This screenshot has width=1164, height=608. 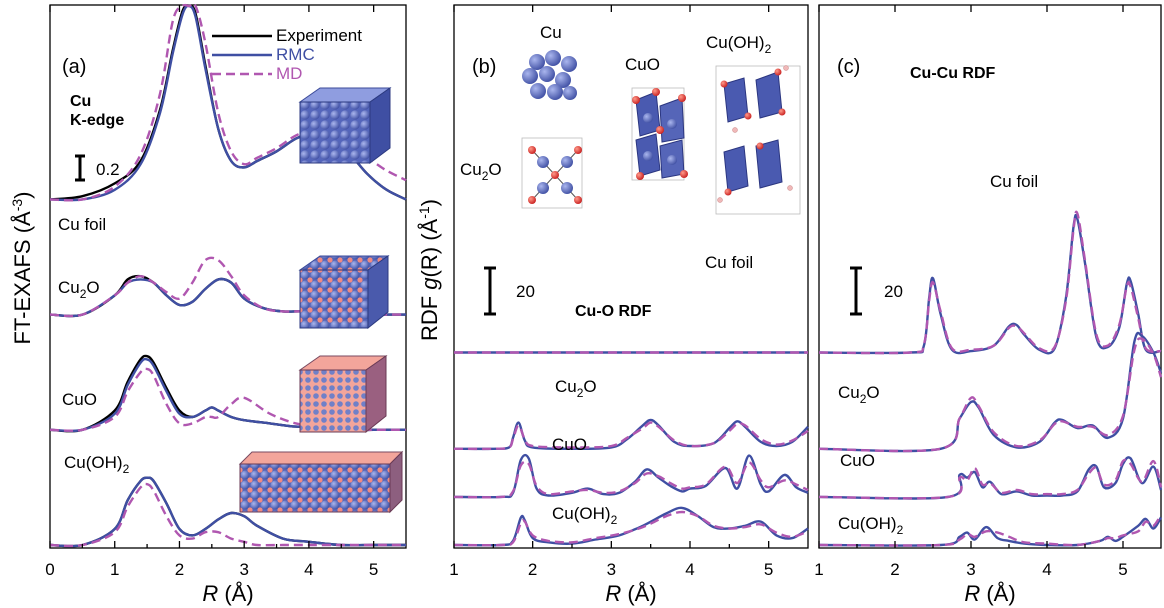 I want to click on legend-md-label: MD, so click(x=289, y=73).